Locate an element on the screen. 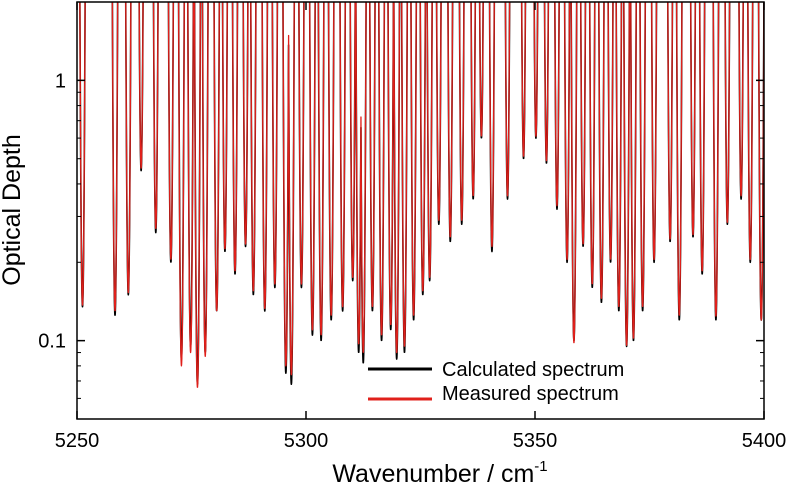 This screenshot has width=790, height=489. x-tick-label: 5400 is located at coordinates (764, 441).